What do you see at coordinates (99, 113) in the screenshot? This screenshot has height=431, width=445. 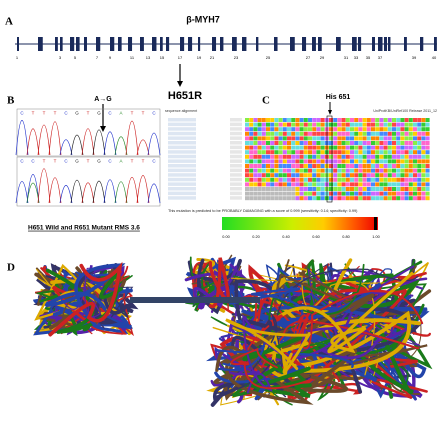 I see `base-call: G` at bounding box center [99, 113].